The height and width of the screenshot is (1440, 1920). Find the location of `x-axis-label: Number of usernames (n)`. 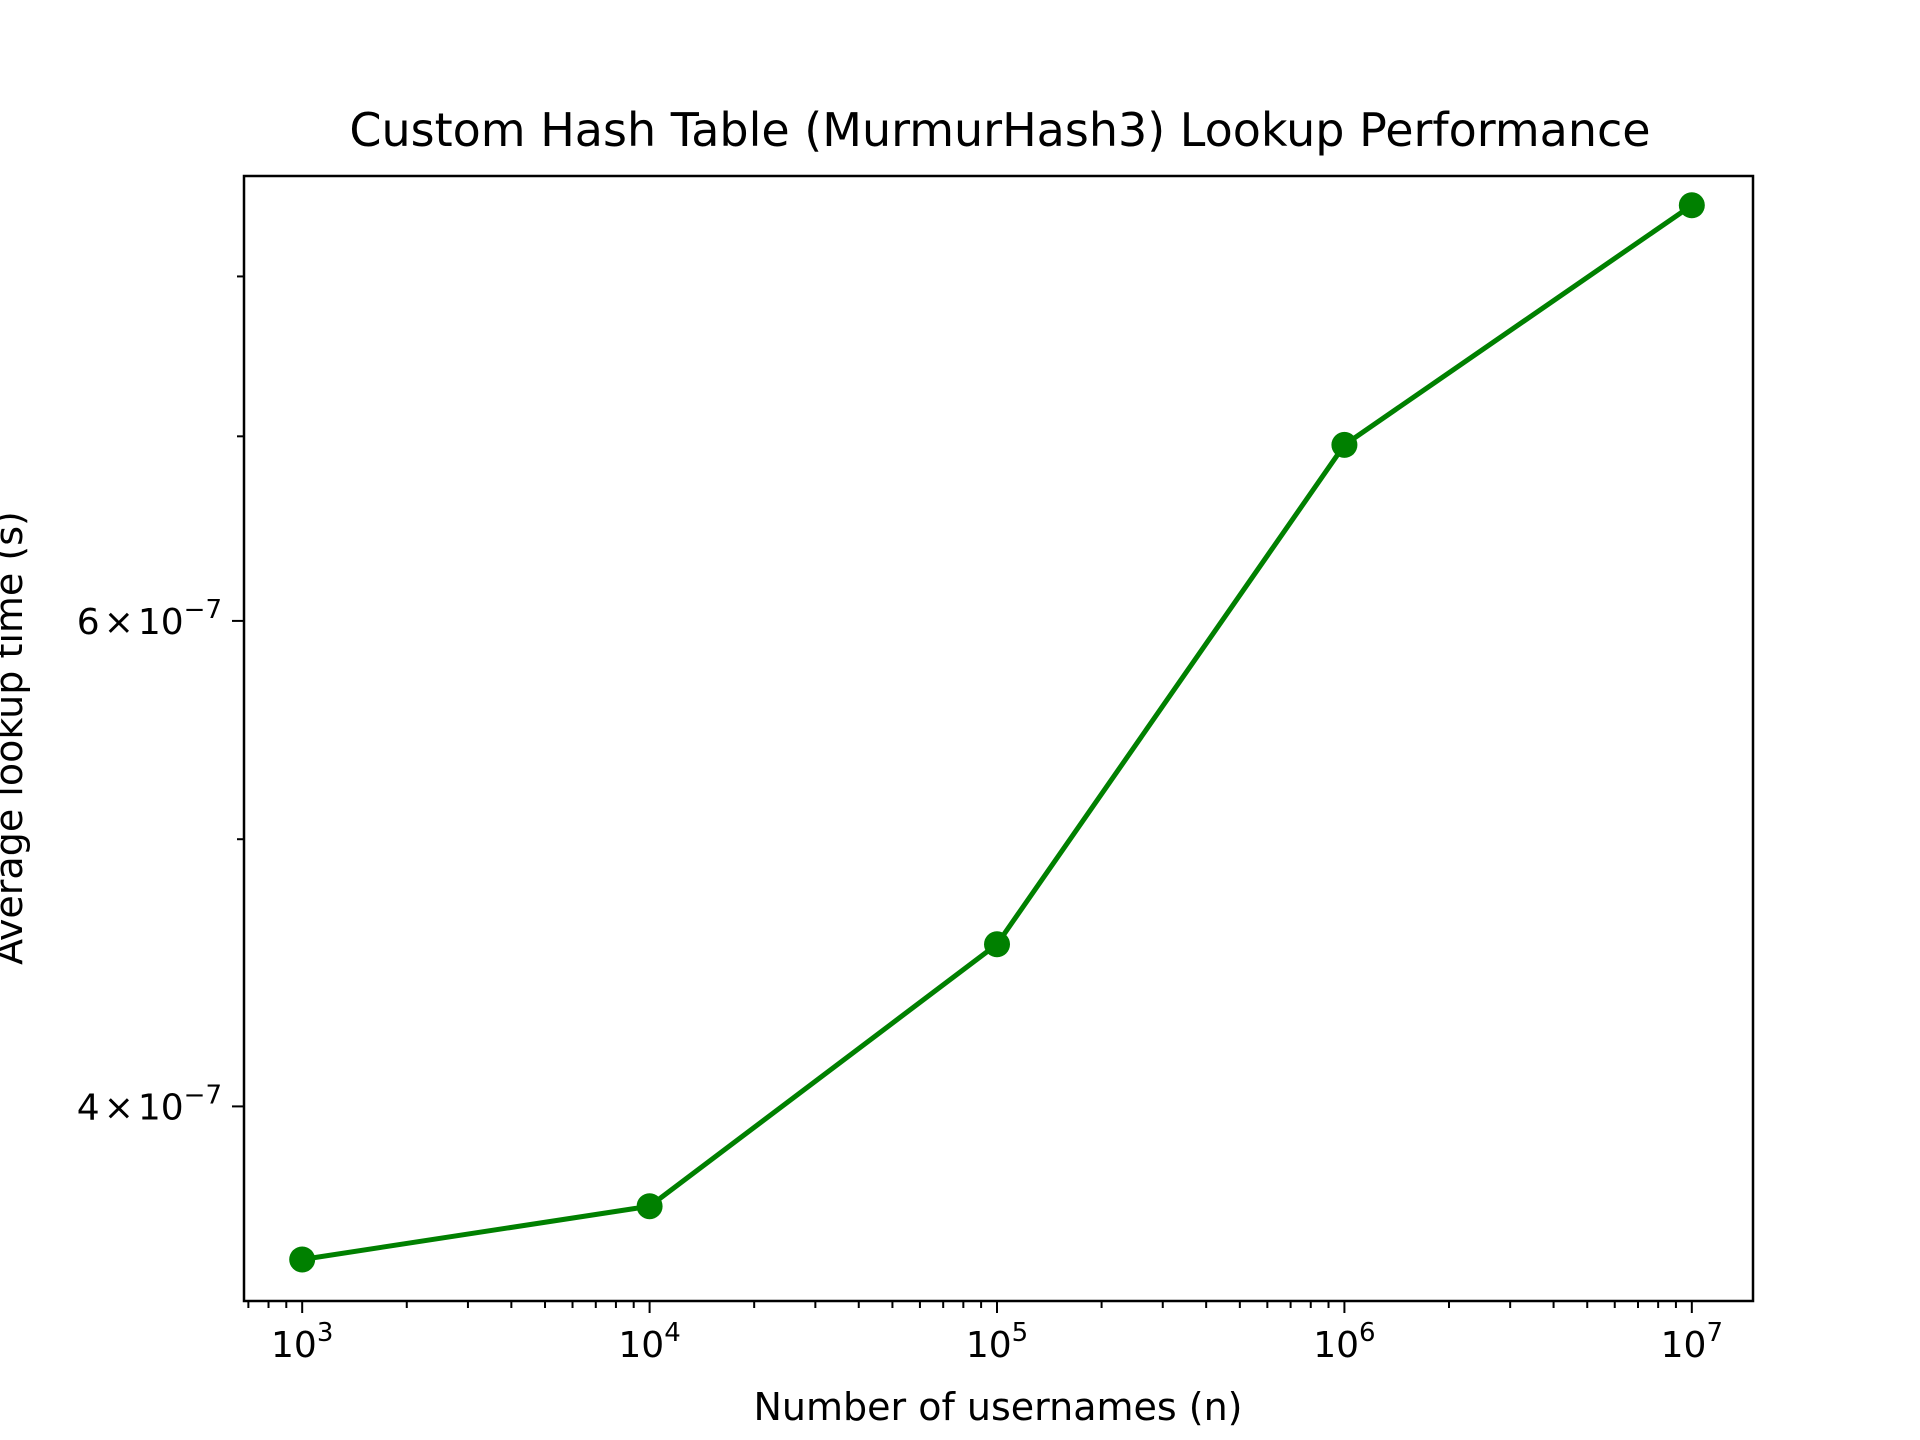

x-axis-label: Number of usernames (n) is located at coordinates (997, 1407).